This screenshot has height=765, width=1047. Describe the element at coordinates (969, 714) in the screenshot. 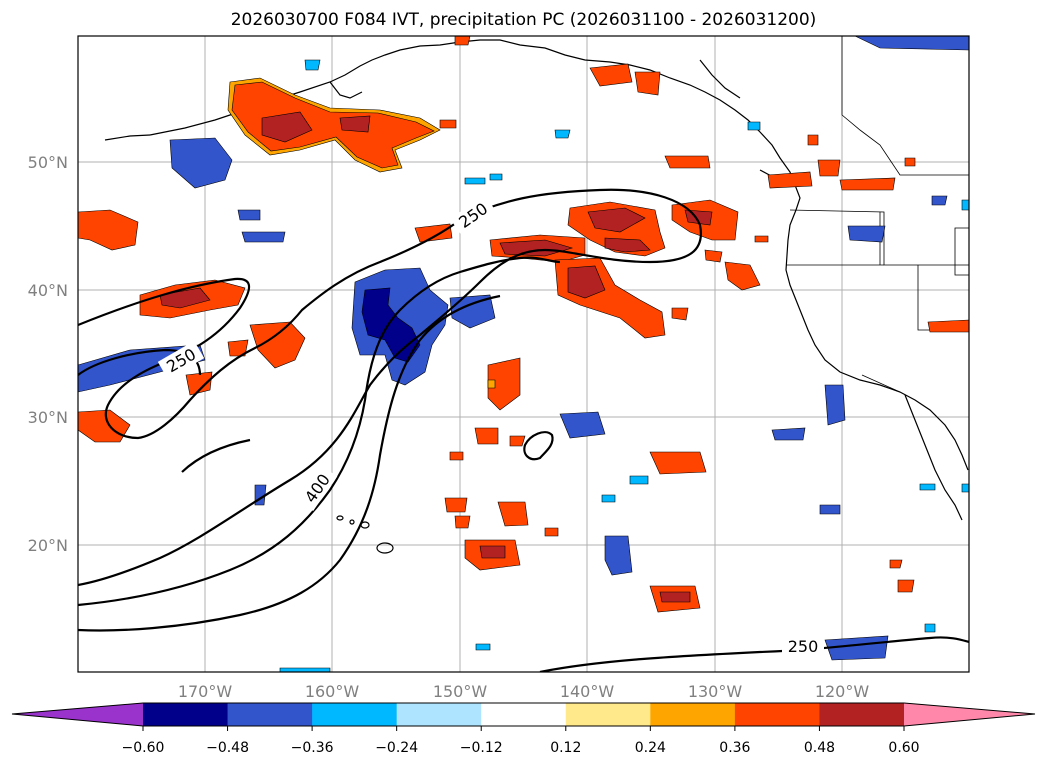

I see `colorbar-extend-high` at that location.